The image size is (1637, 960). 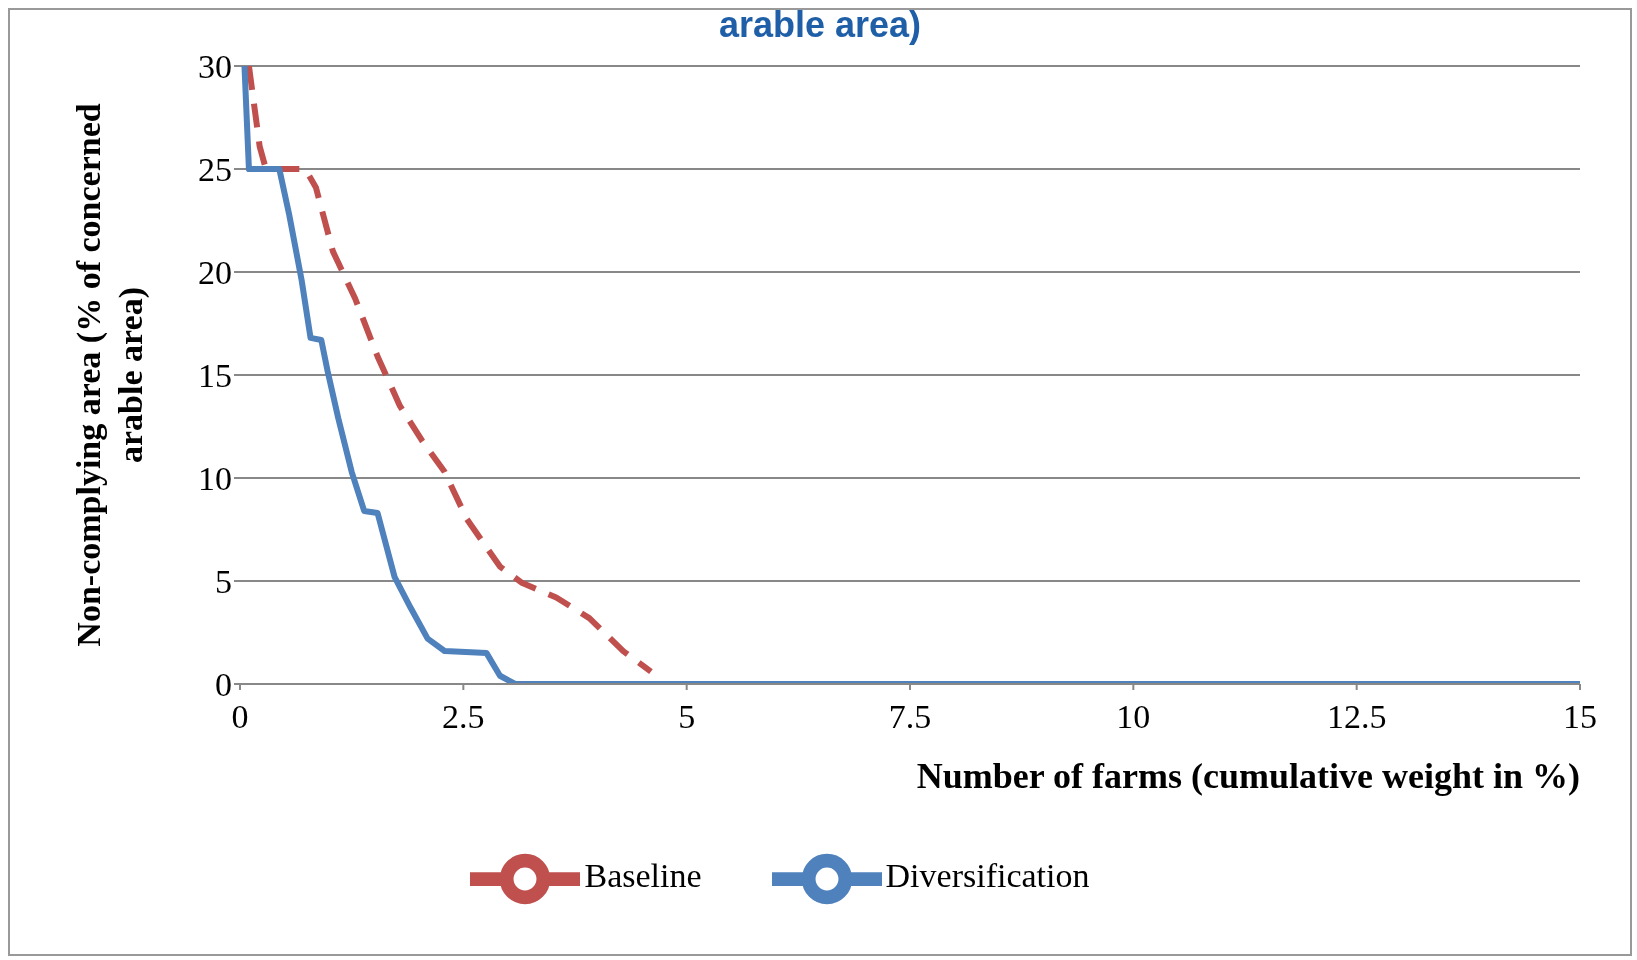 I want to click on y-tick-label: 10, so click(x=215, y=479).